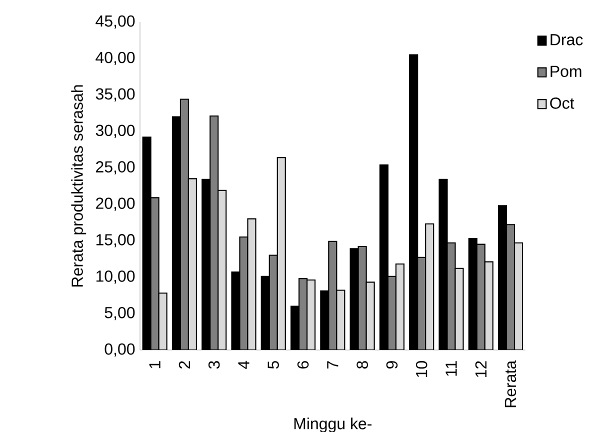 The image size is (596, 432). What do you see at coordinates (392, 365) in the screenshot?
I see `x-tick-label: 9` at bounding box center [392, 365].